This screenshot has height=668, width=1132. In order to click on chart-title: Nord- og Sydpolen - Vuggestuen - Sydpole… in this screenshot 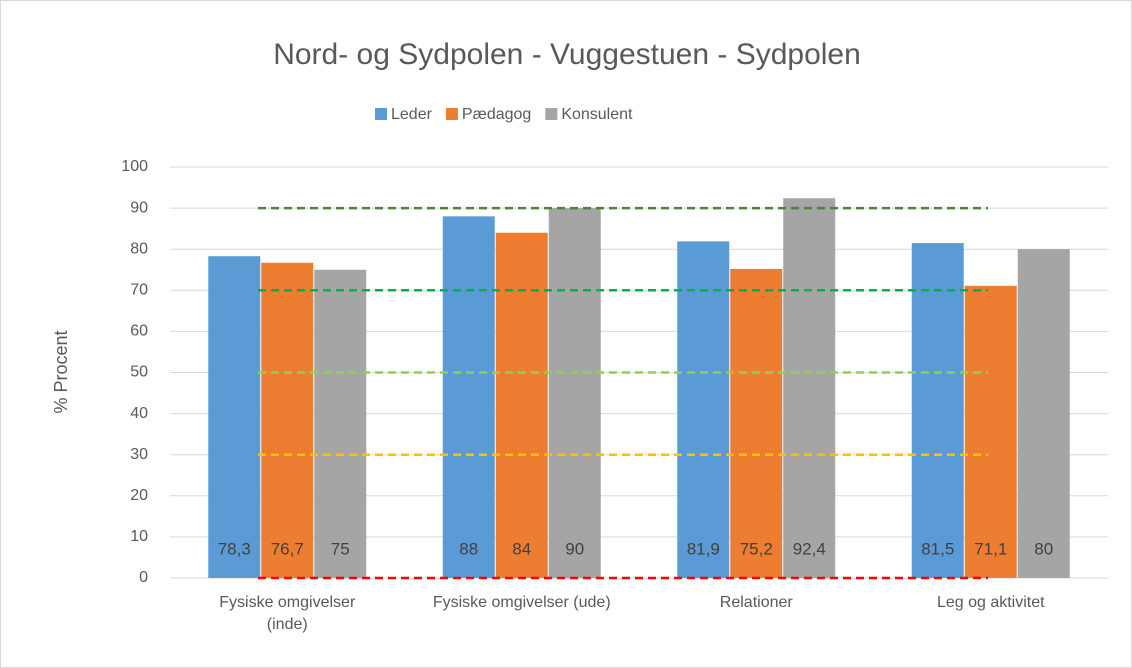, I will do `click(567, 54)`.